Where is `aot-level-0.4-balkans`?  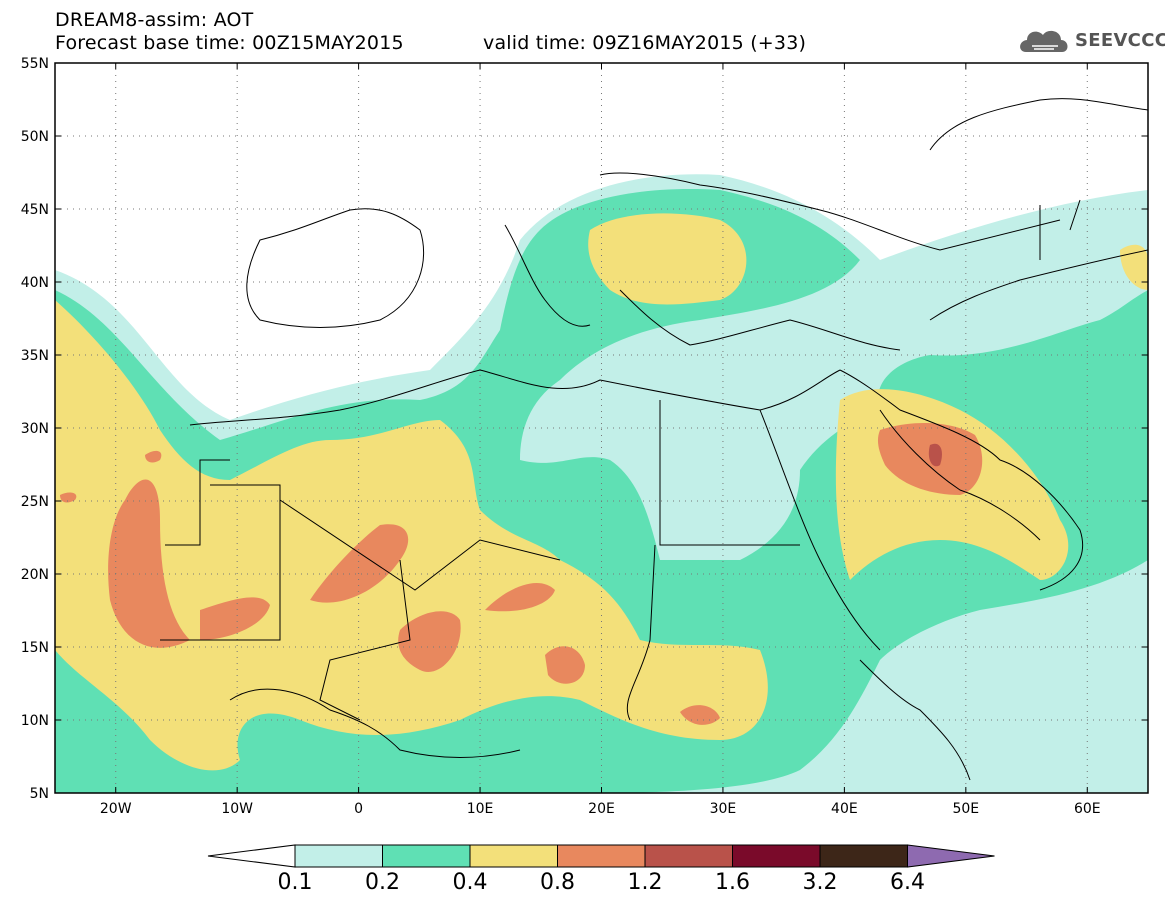
aot-level-0.4-balkans is located at coordinates (667, 259).